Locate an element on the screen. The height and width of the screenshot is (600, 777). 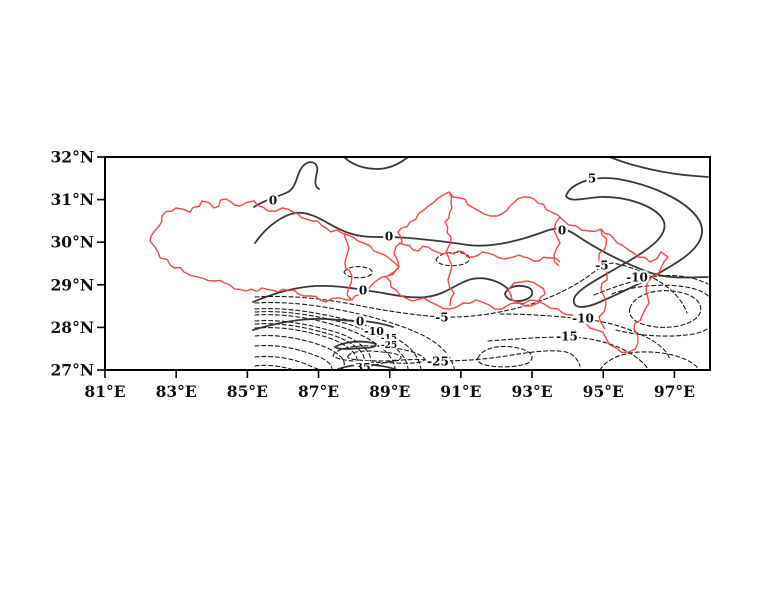
x-axis-label: 91°E is located at coordinates (460, 391).